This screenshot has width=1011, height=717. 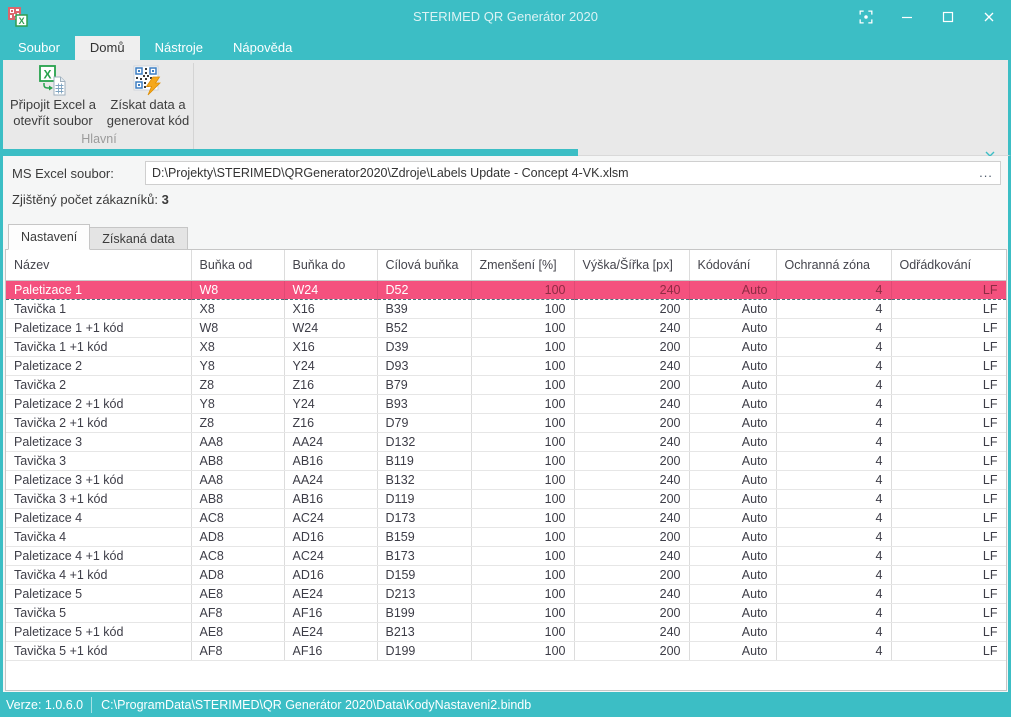 What do you see at coordinates (99, 442) in the screenshot?
I see `table-cell: Paletizace 3` at bounding box center [99, 442].